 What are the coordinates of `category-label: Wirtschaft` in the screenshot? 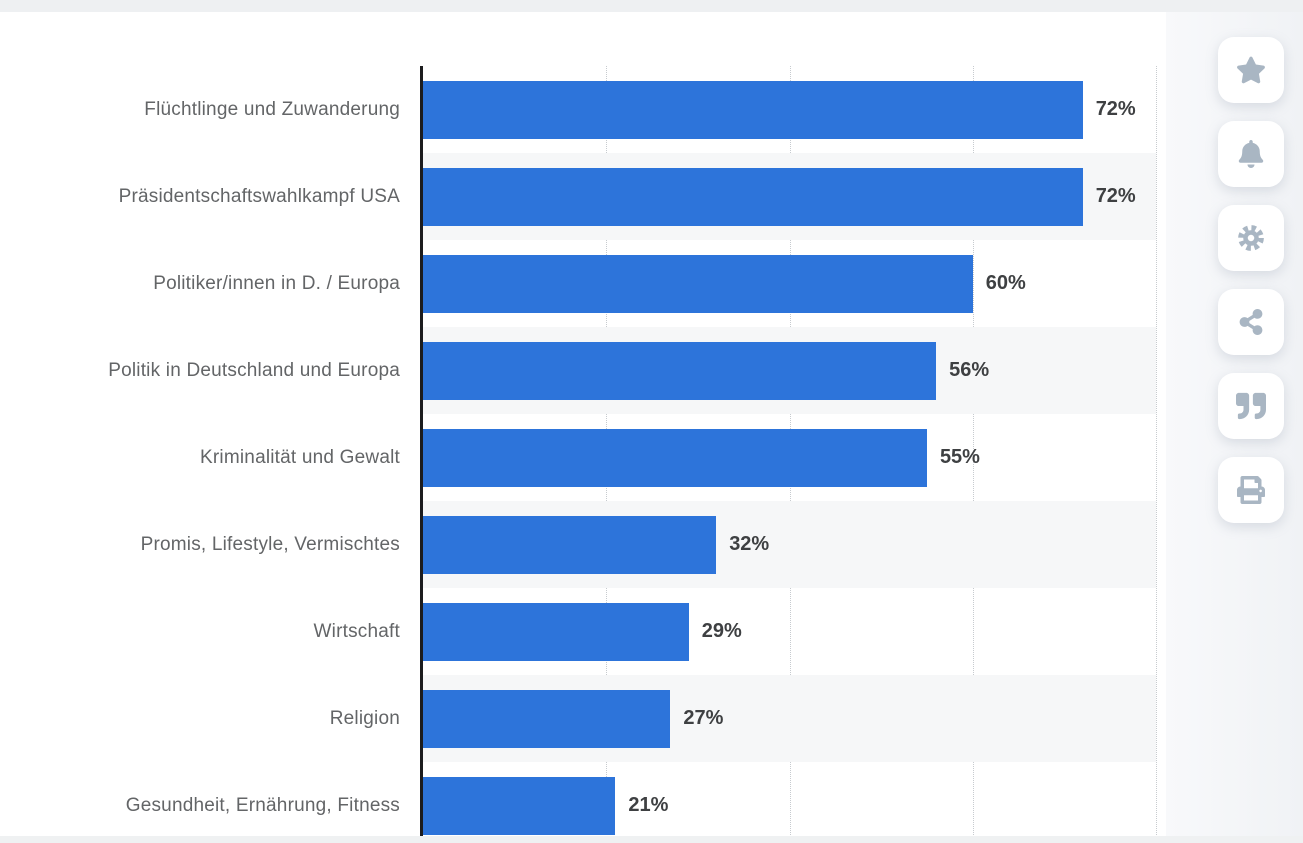 It's located at (356, 631).